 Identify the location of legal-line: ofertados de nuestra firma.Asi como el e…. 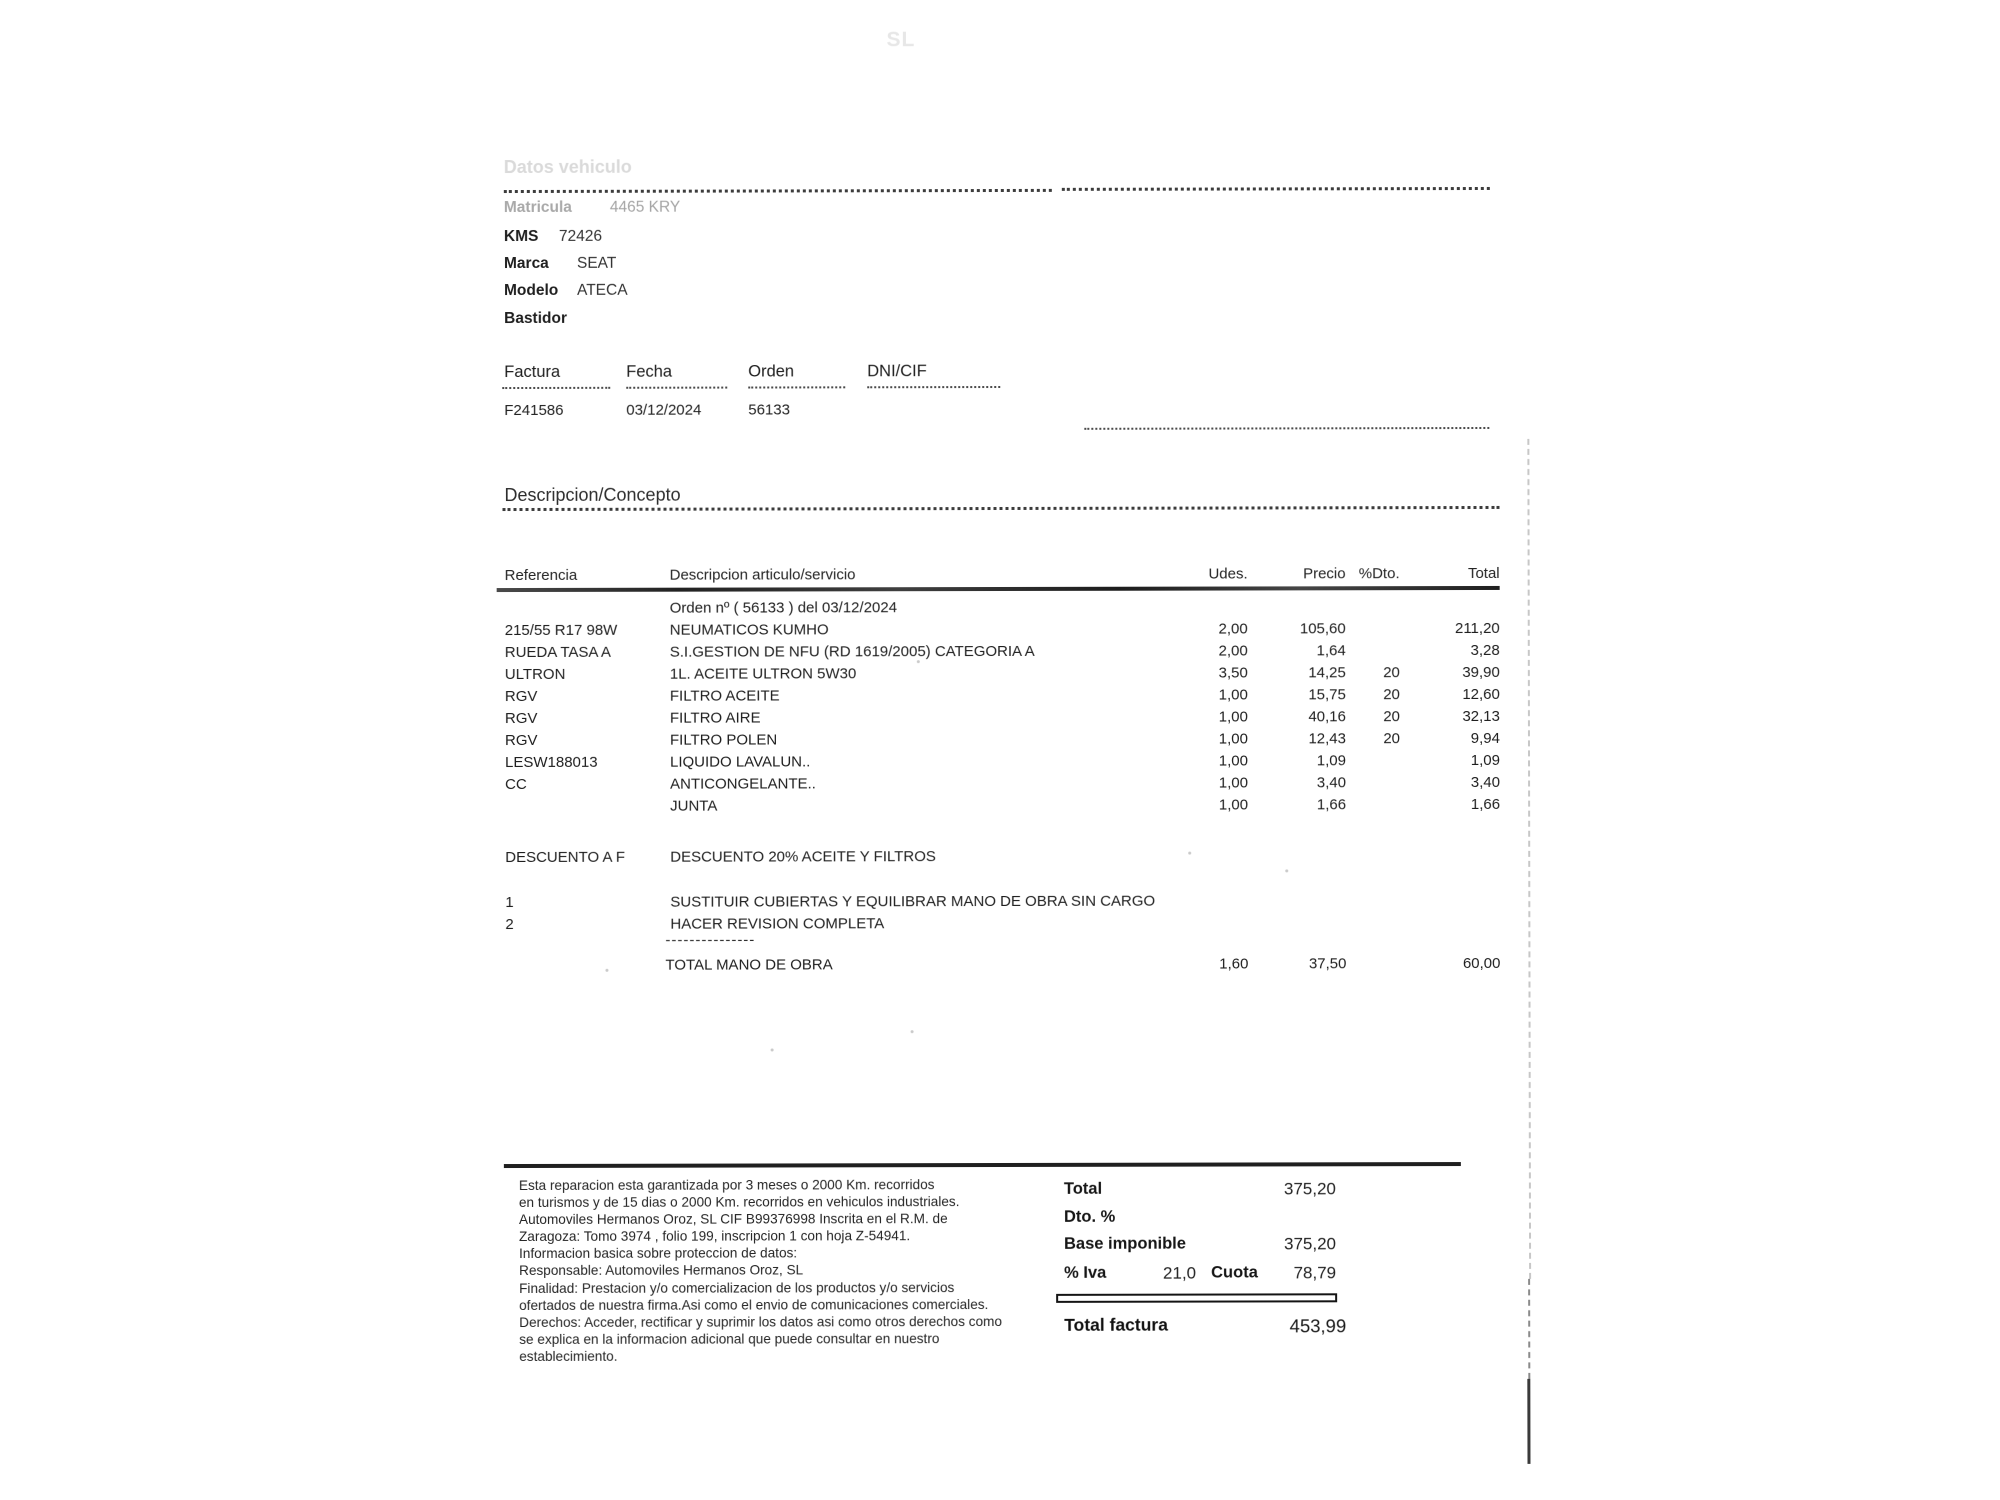
(754, 1304).